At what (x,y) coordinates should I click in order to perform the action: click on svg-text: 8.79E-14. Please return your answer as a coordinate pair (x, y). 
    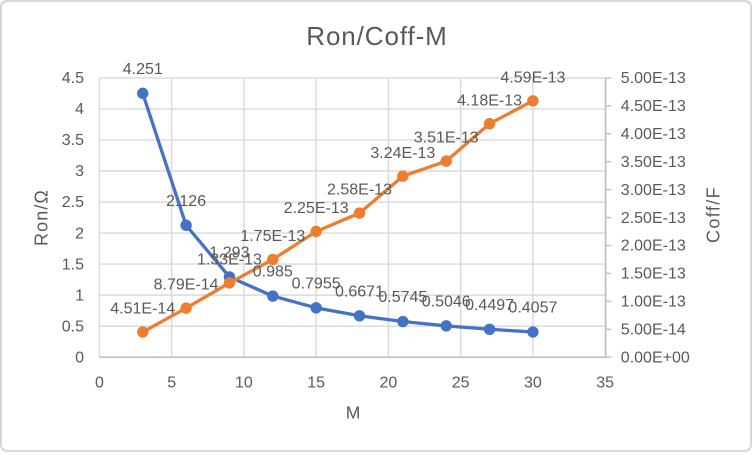
    Looking at the image, I should click on (186, 285).